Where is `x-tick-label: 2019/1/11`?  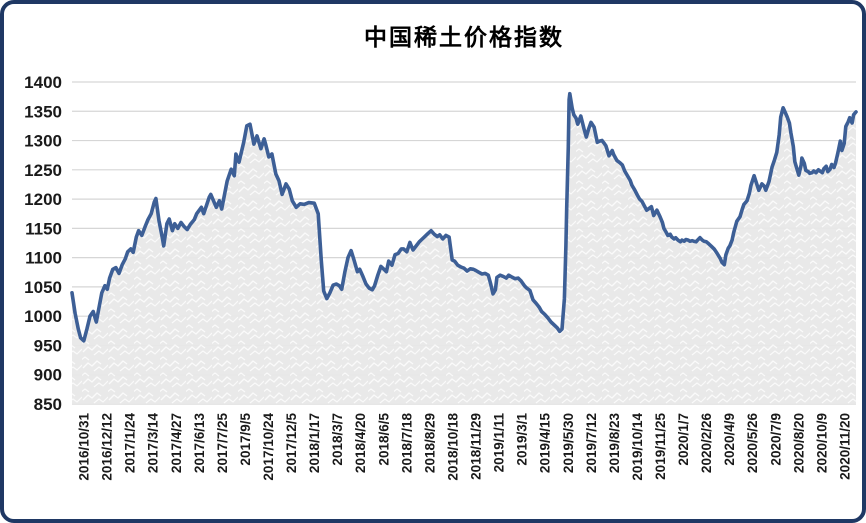 x-tick-label: 2019/1/11 is located at coordinates (499, 443).